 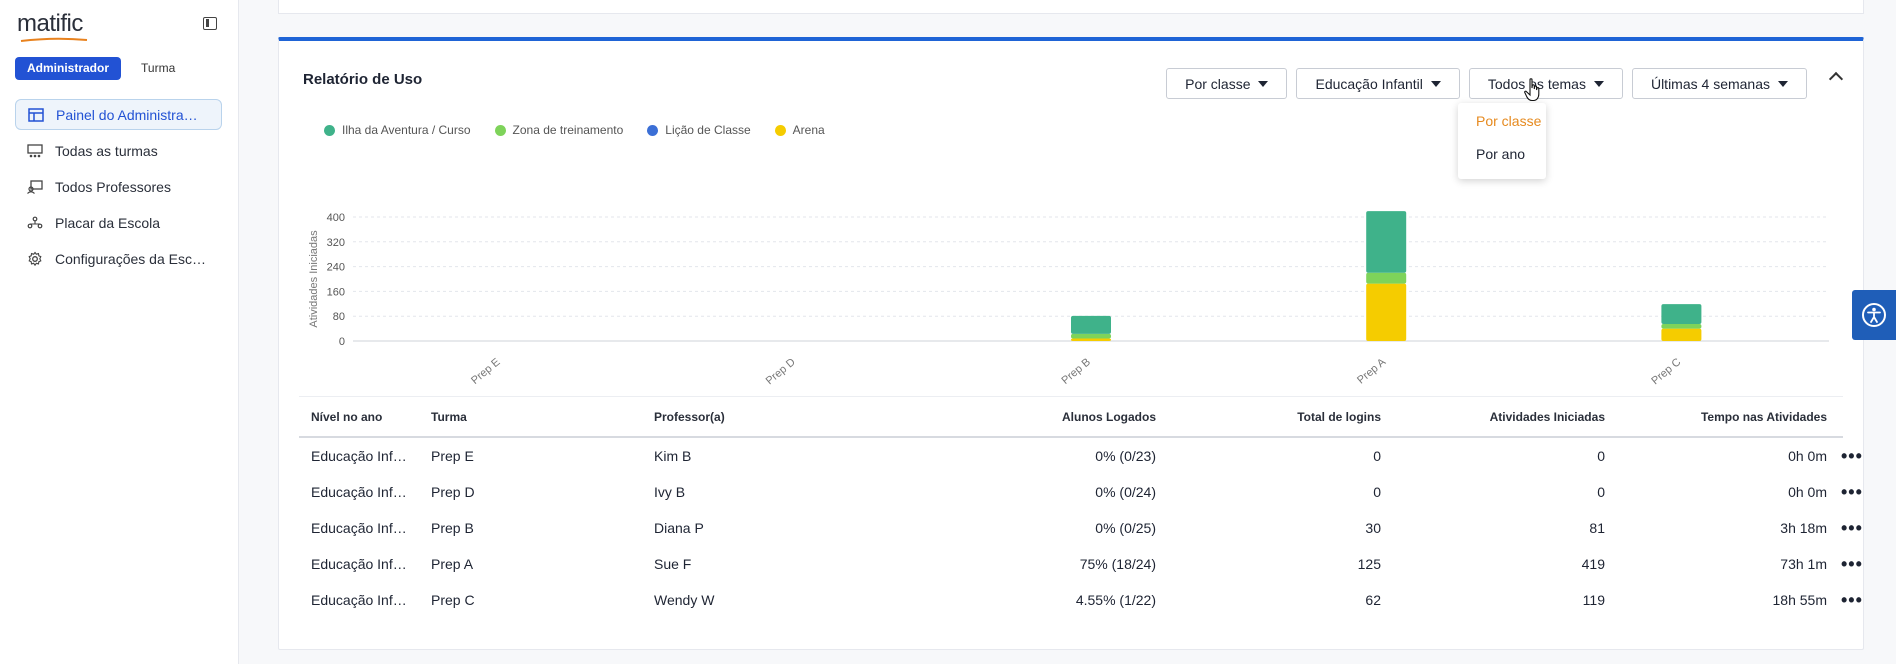 What do you see at coordinates (118, 186) in the screenshot?
I see `sidebar-item-all-teachers: Todos Professores` at bounding box center [118, 186].